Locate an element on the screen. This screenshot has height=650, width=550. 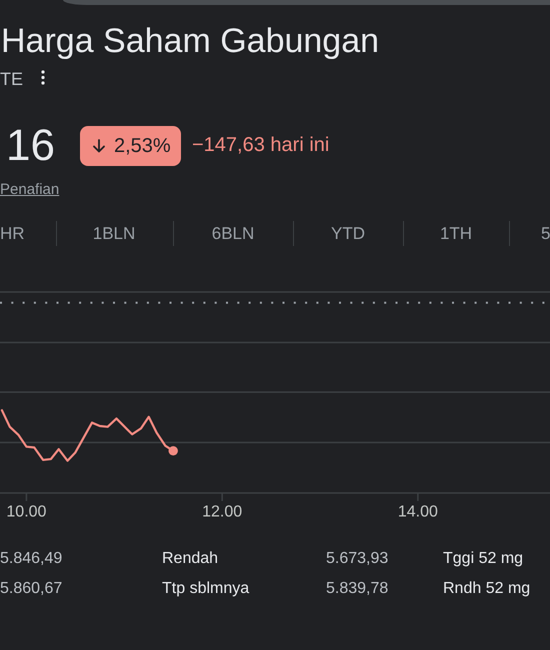
text: 1BLN is located at coordinates (114, 233).